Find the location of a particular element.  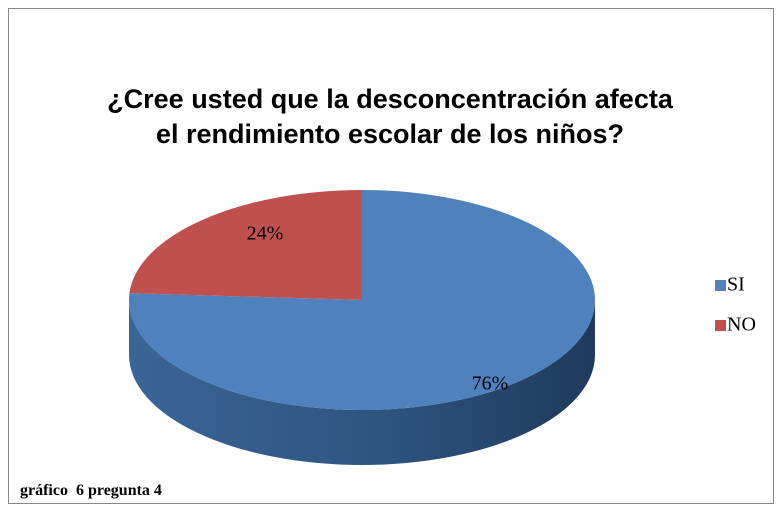

data-label: 76% is located at coordinates (490, 384).